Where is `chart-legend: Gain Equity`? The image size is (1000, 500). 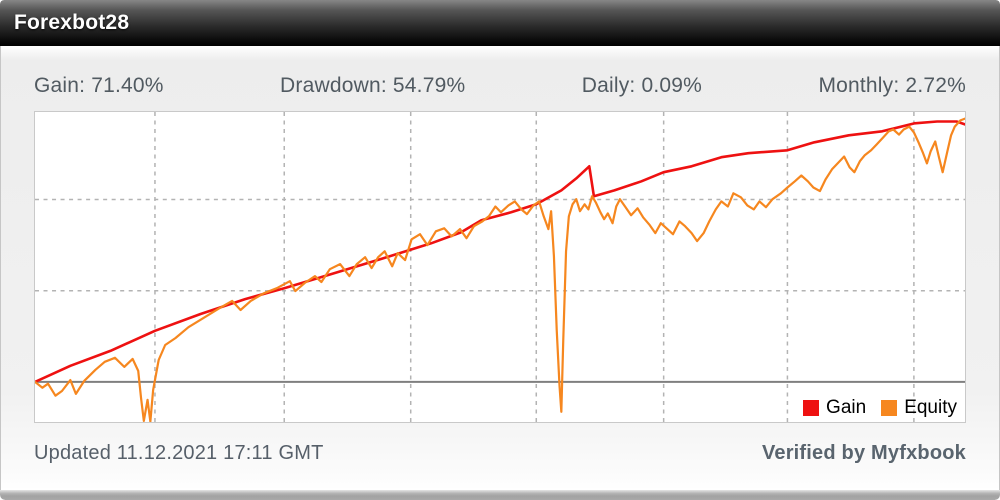 chart-legend: Gain Equity is located at coordinates (880, 408).